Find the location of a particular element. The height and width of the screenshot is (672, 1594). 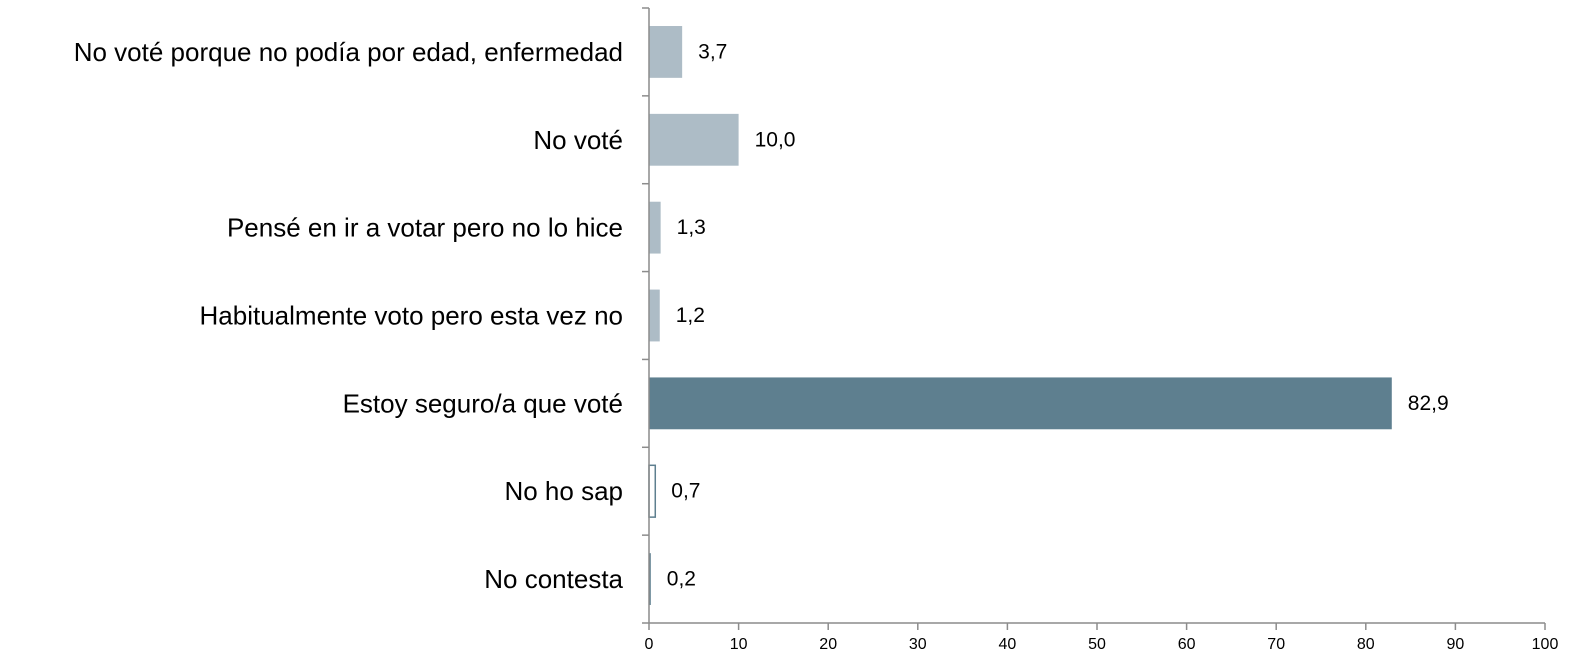

category-label-6: No contesta is located at coordinates (553, 579).